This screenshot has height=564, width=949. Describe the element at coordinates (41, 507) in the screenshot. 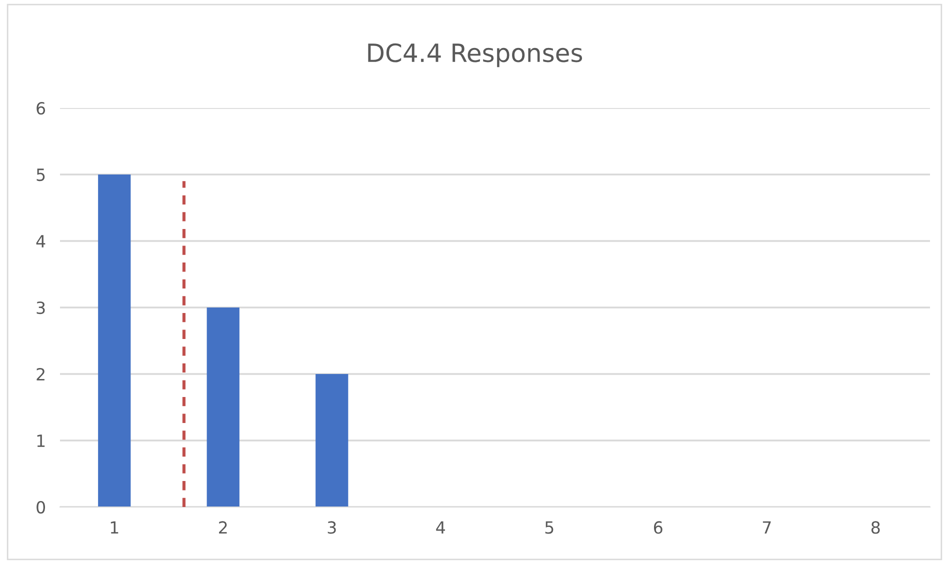

I see `y-tick-label: 0` at that location.